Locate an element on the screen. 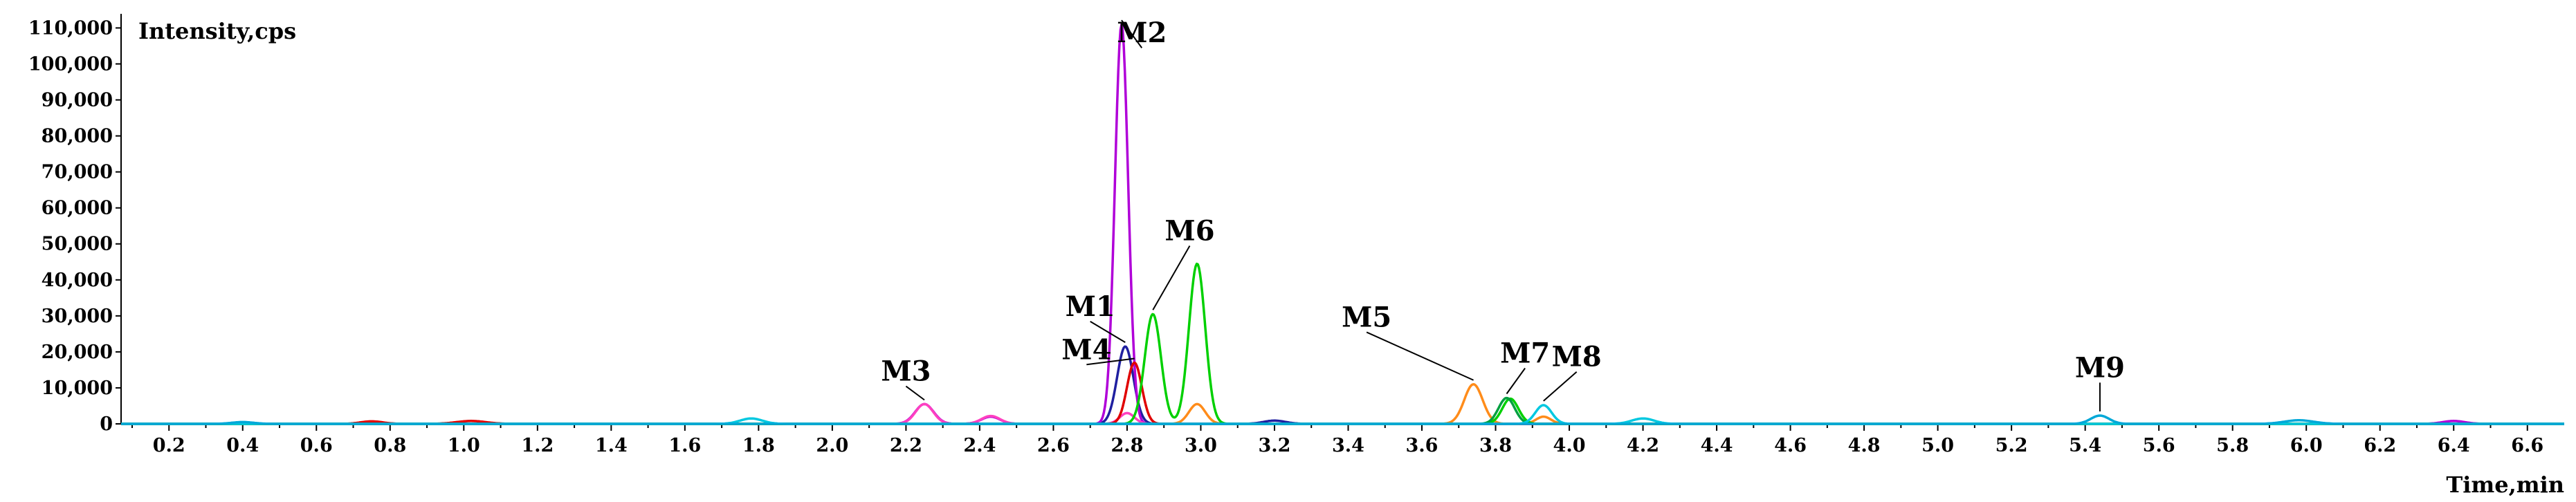 This screenshot has height=502, width=2576. annotation-leader-m7 is located at coordinates (1516, 381).